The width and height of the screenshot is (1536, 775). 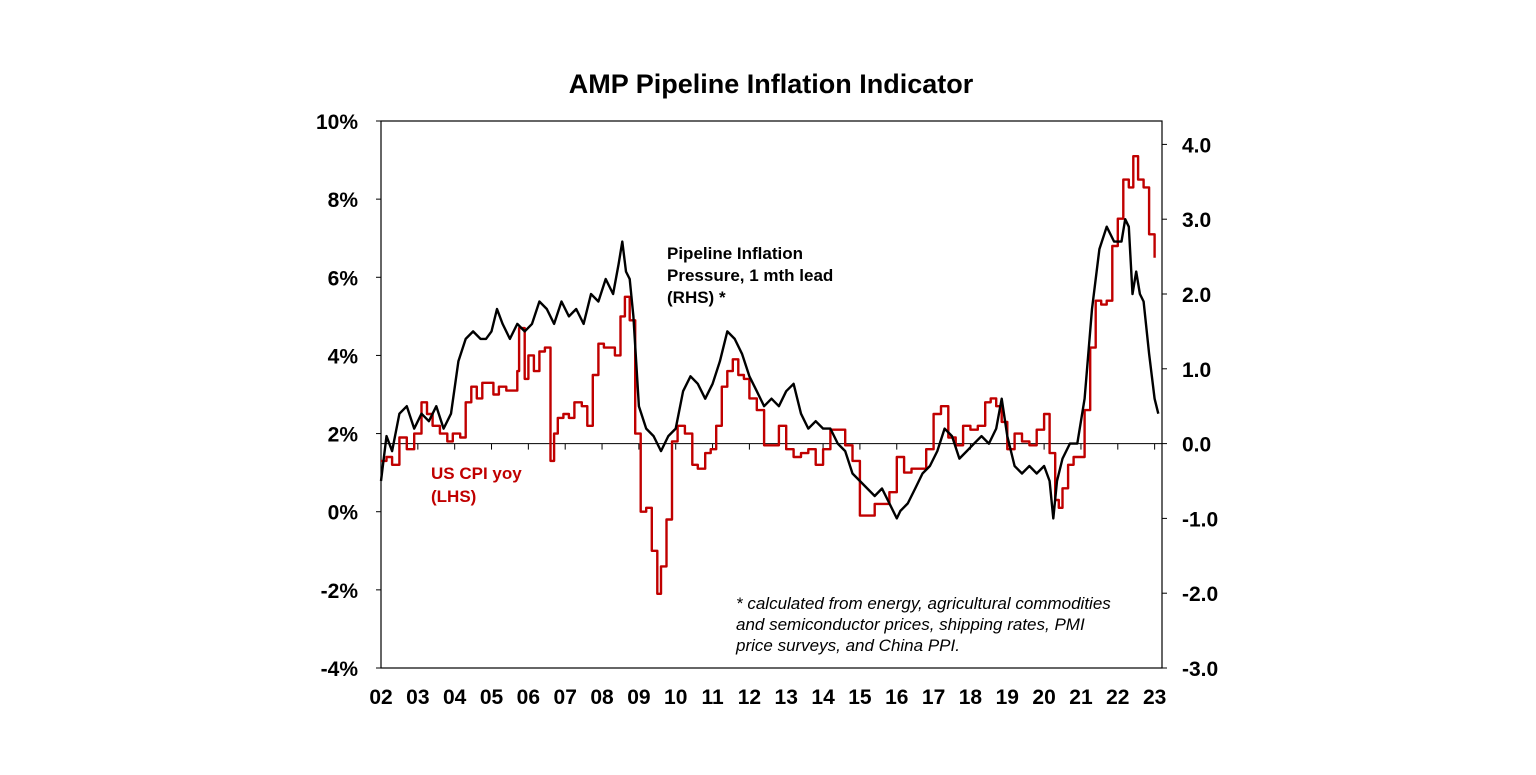 What do you see at coordinates (343, 200) in the screenshot?
I see `y-left-tick-label: 8%` at bounding box center [343, 200].